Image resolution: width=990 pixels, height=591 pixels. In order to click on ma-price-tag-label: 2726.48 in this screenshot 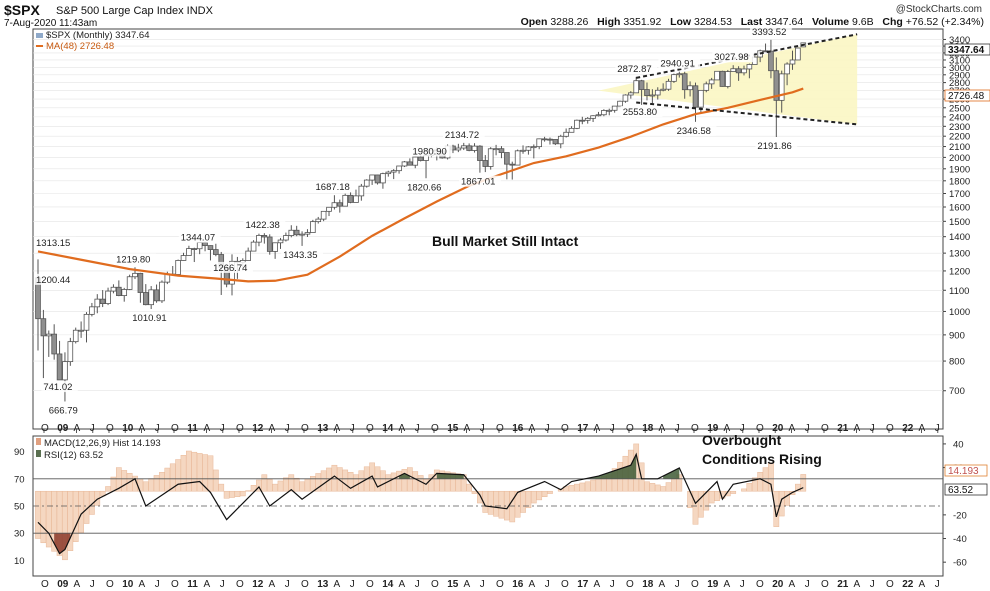, I will do `click(966, 96)`.